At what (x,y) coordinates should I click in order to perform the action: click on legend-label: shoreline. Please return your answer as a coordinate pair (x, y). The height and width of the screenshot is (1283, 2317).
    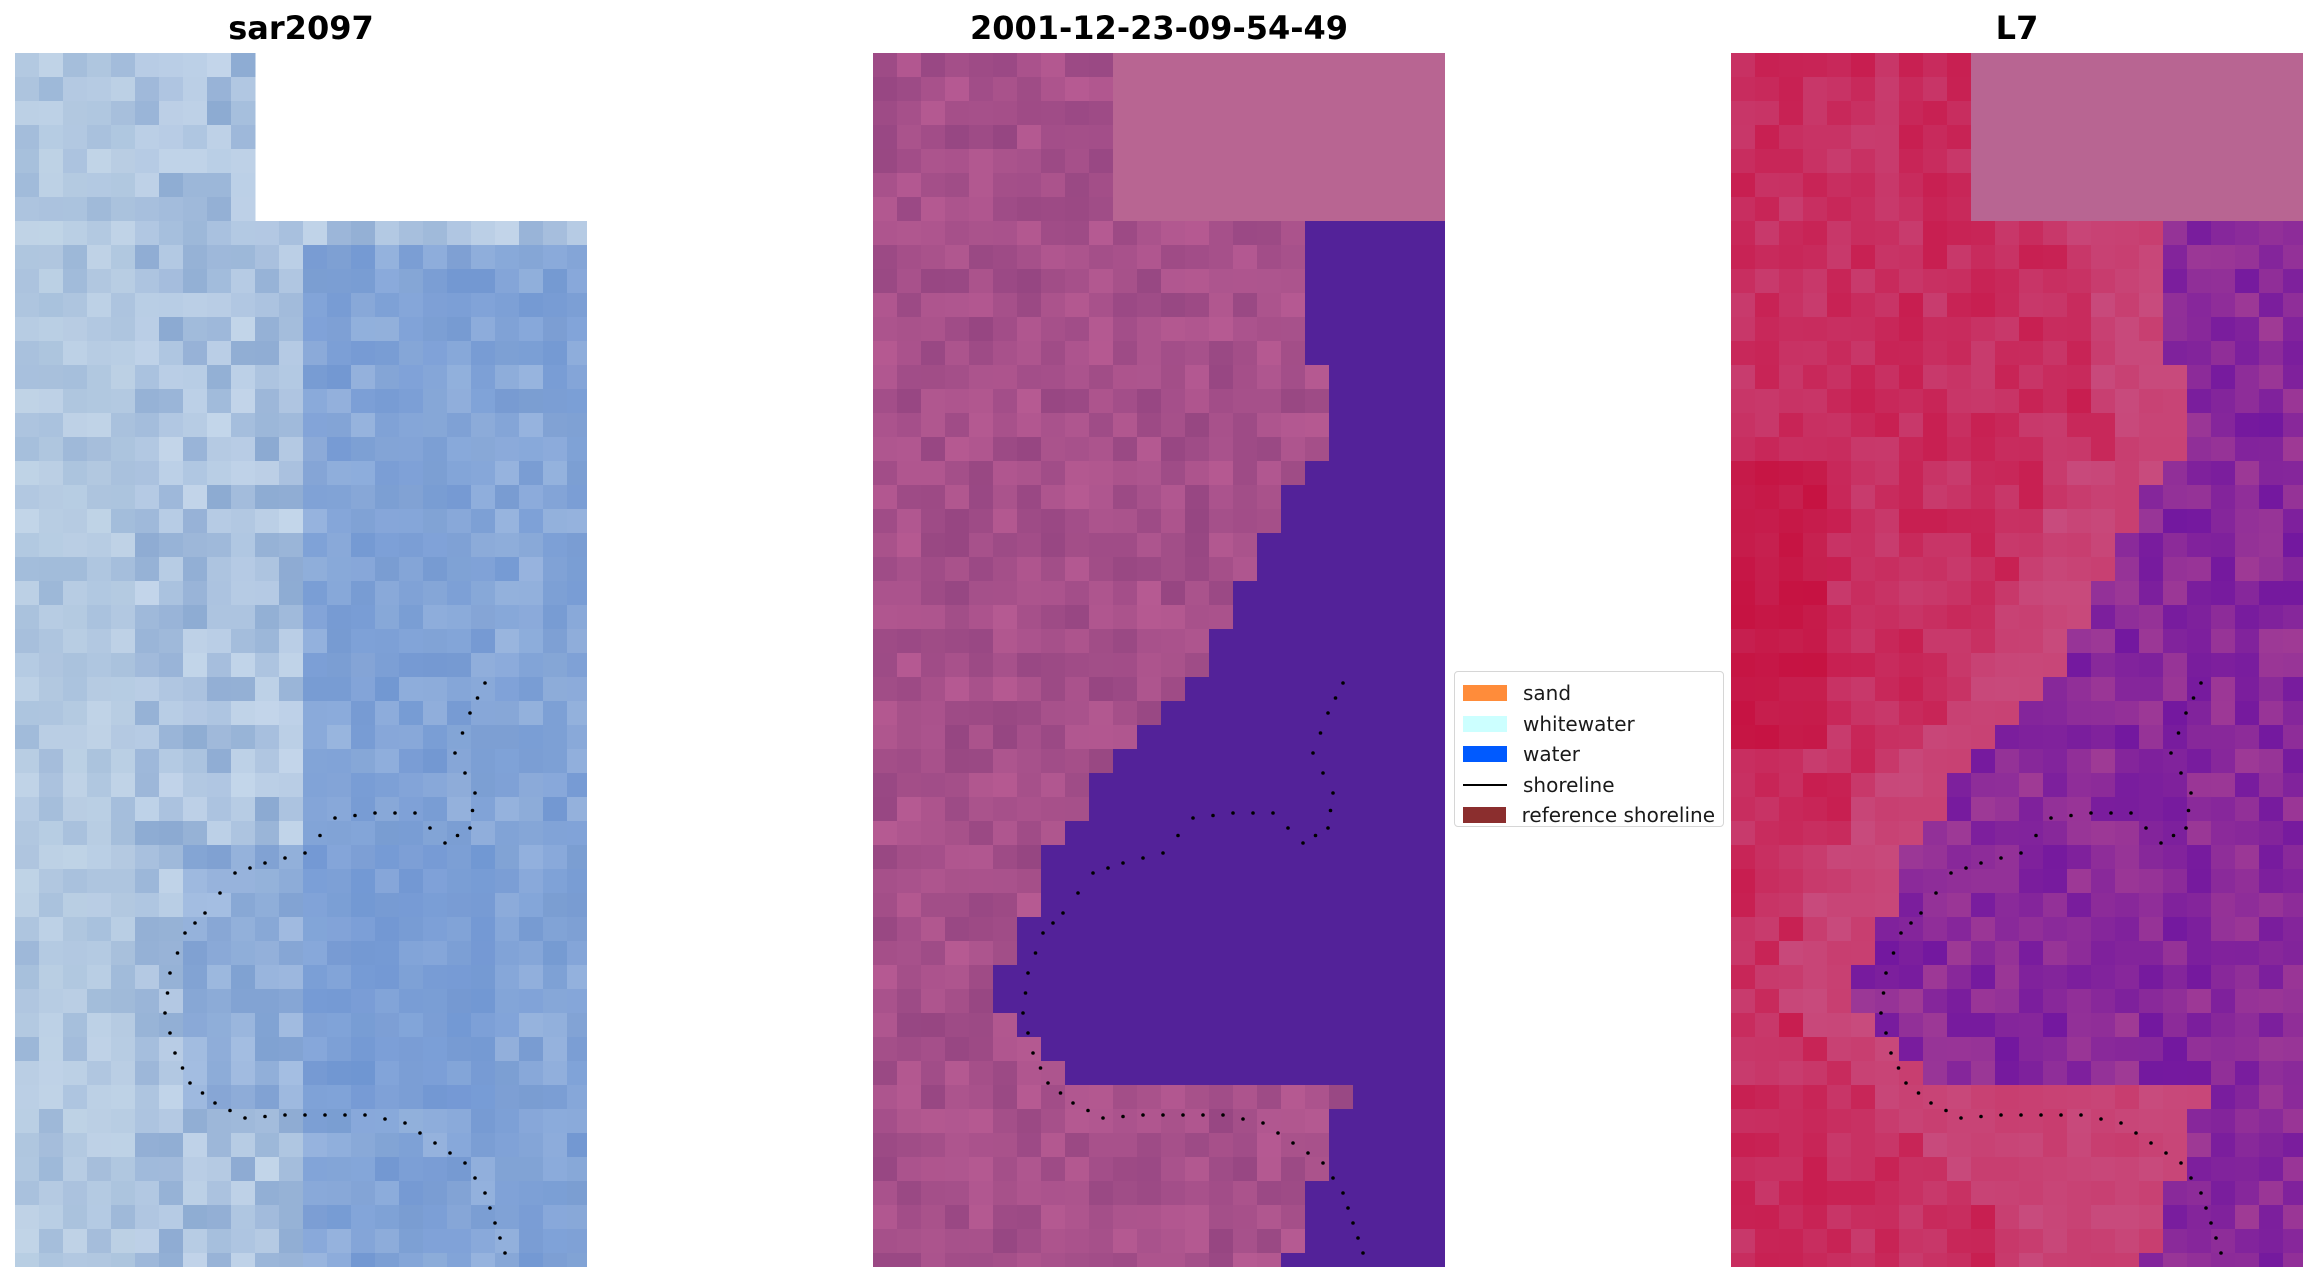
    Looking at the image, I should click on (1569, 784).